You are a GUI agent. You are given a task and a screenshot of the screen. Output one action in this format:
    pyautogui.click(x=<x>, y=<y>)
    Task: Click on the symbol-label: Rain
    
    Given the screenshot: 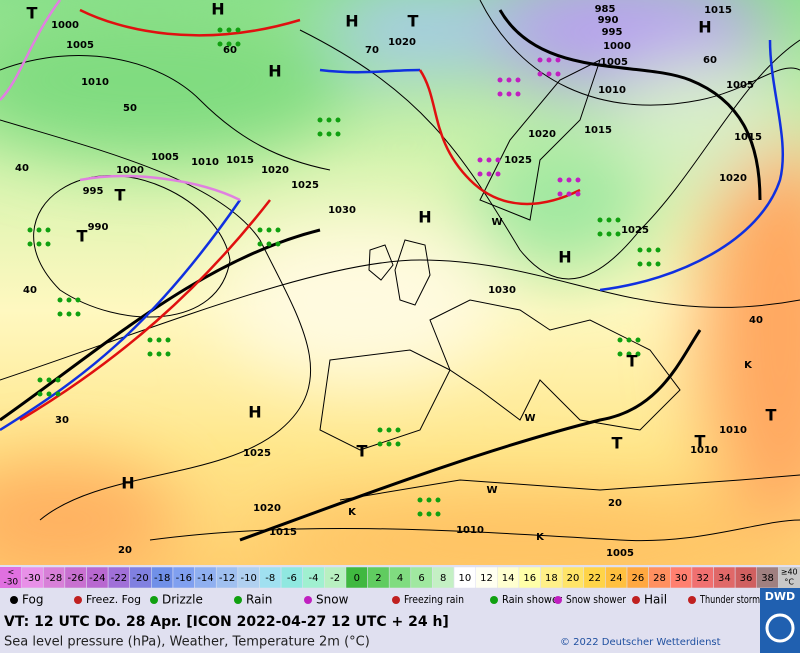 What is the action you would take?
    pyautogui.click(x=259, y=600)
    